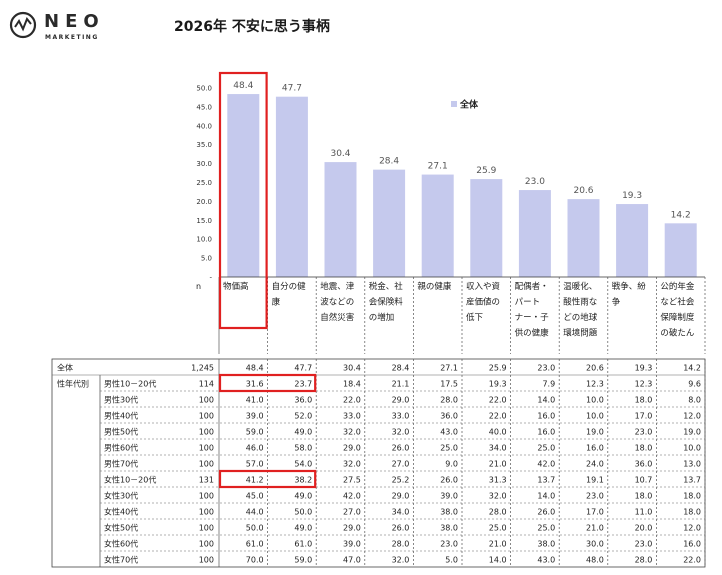 Image resolution: width=722 pixels, height=575 pixels. I want to click on table-cell: 27.1, so click(449, 368).